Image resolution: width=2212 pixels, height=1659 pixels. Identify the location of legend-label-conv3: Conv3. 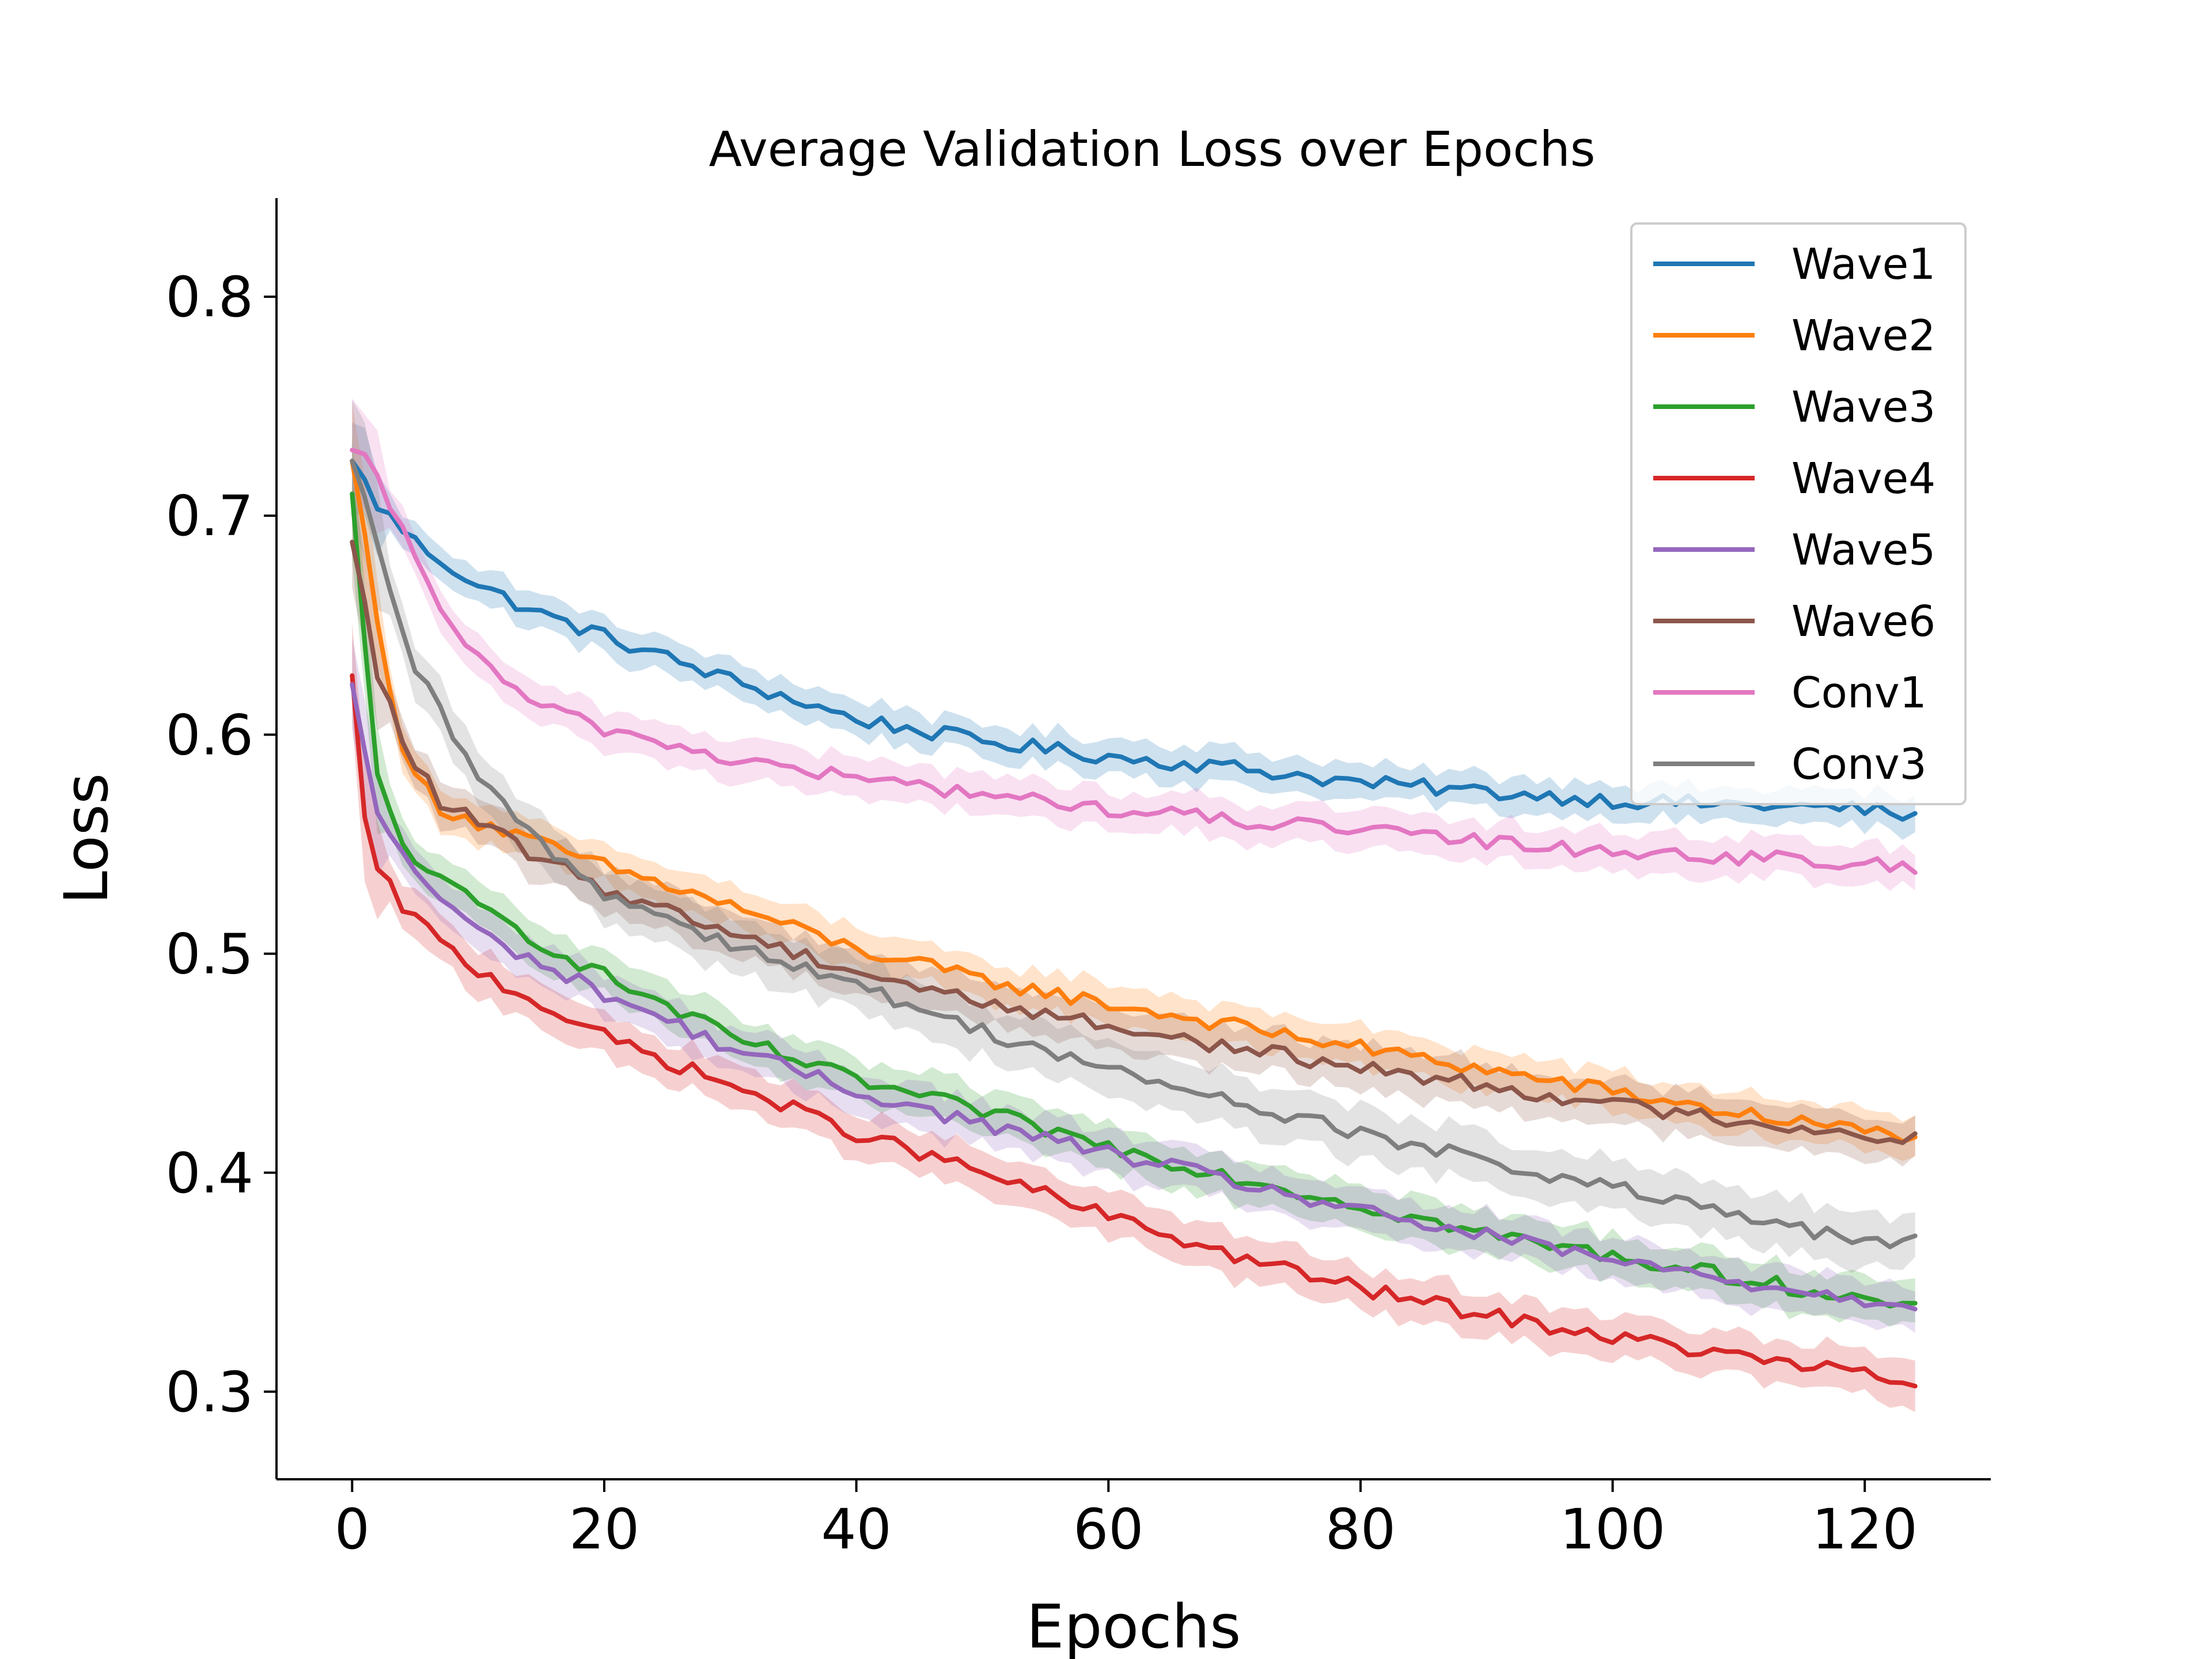
(1859, 764).